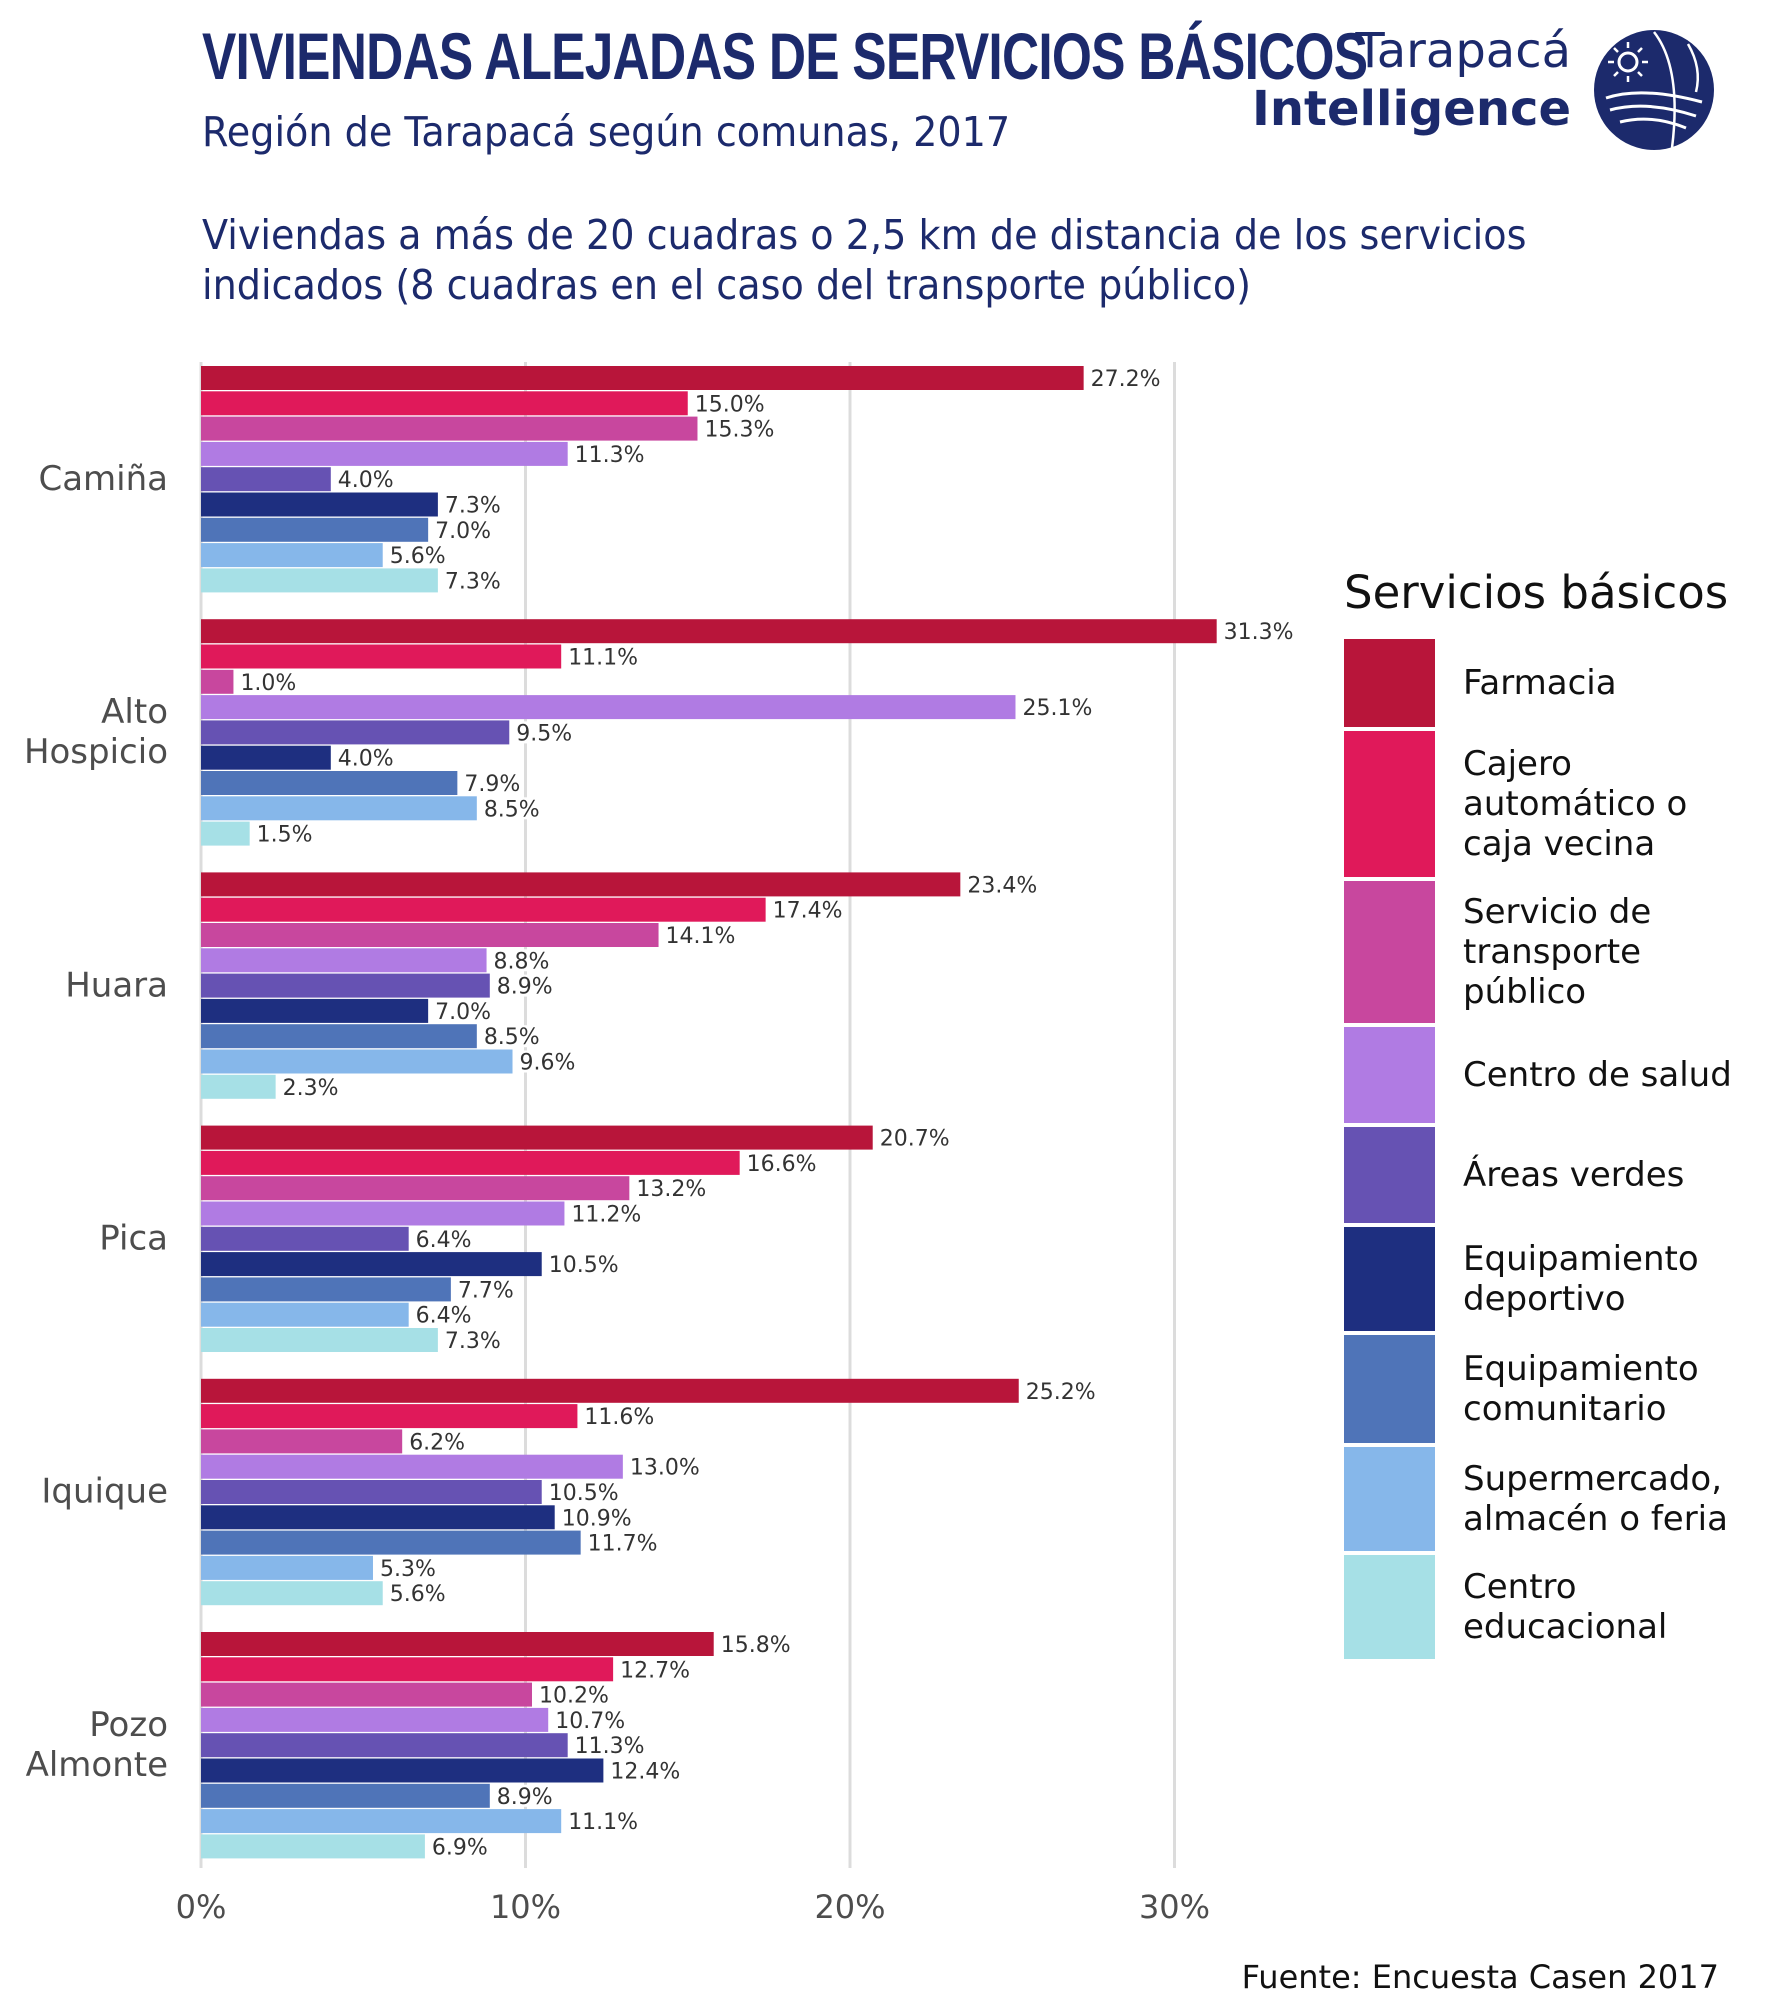  What do you see at coordinates (512, 809) in the screenshot?
I see `data-label: 8.5%` at bounding box center [512, 809].